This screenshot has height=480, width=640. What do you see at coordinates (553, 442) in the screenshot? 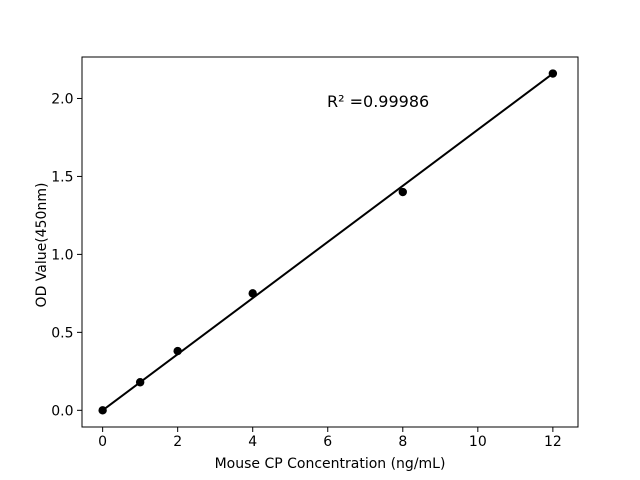
I see `x-tick-label: 12` at bounding box center [553, 442].